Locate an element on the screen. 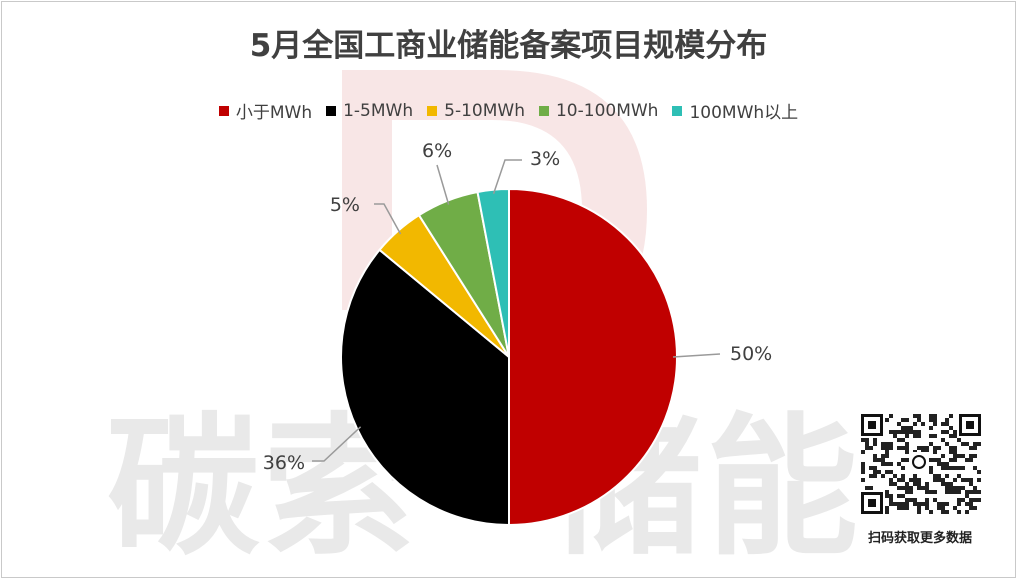 Image resolution: width=1017 pixels, height=579 pixels. legend-item: 100MWh以上 is located at coordinates (735, 110).